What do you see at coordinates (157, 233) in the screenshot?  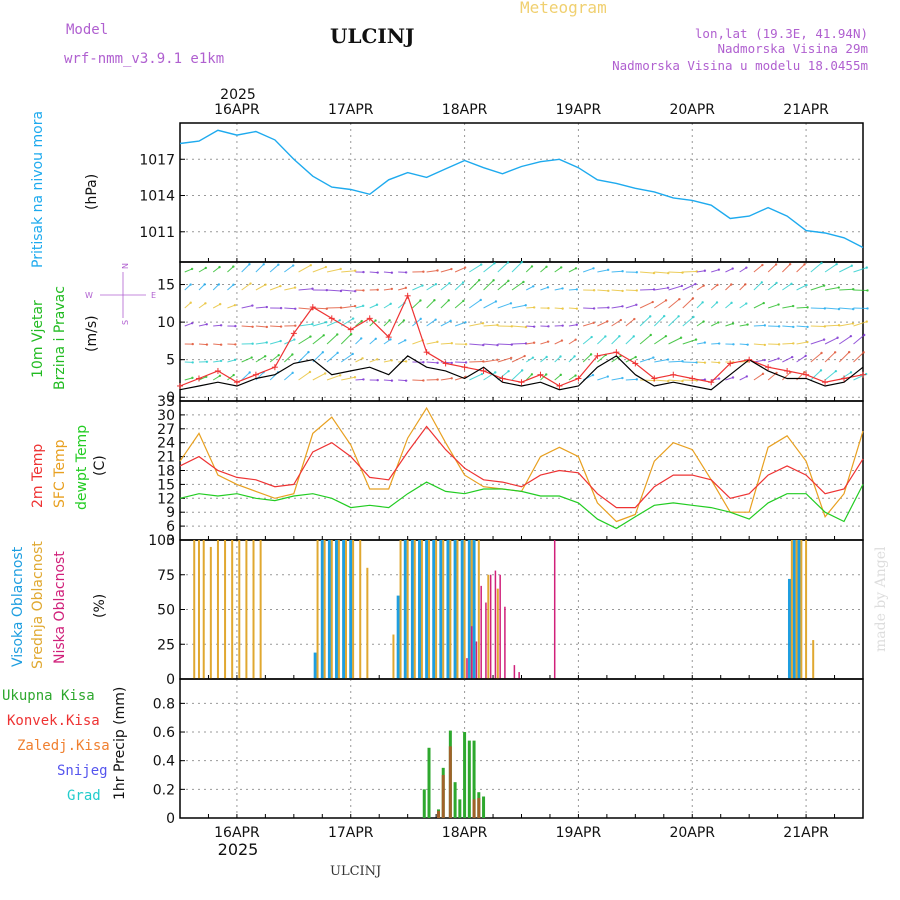 I see `pressure-ytick-label: 1011` at bounding box center [157, 233].